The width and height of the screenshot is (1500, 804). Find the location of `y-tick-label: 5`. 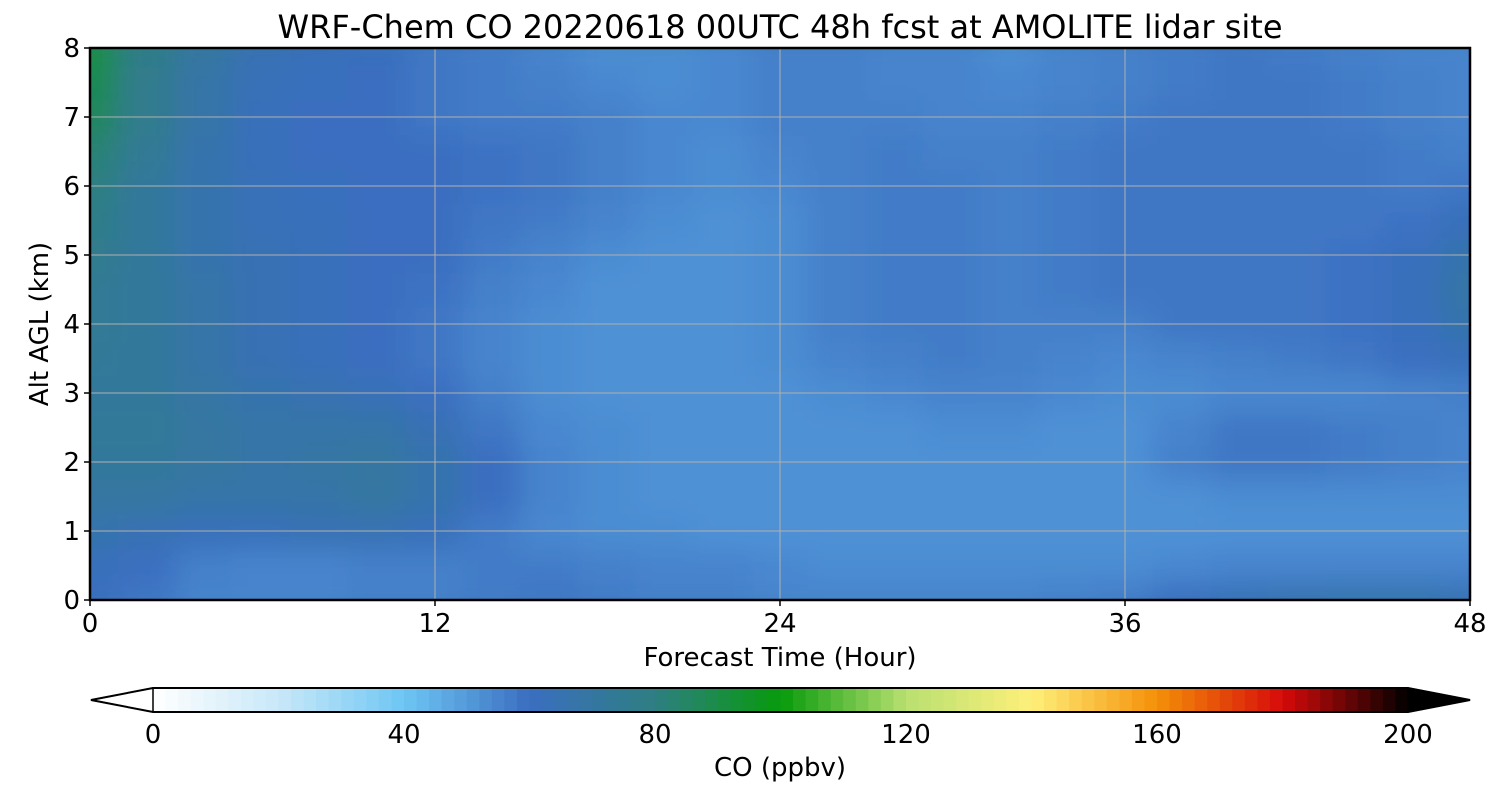

y-tick-label: 5 is located at coordinates (71, 256).